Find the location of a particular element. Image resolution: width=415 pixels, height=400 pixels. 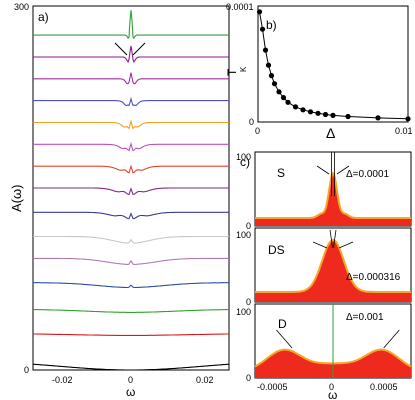

panel-c-xtick-center: 0 is located at coordinates (331, 387).